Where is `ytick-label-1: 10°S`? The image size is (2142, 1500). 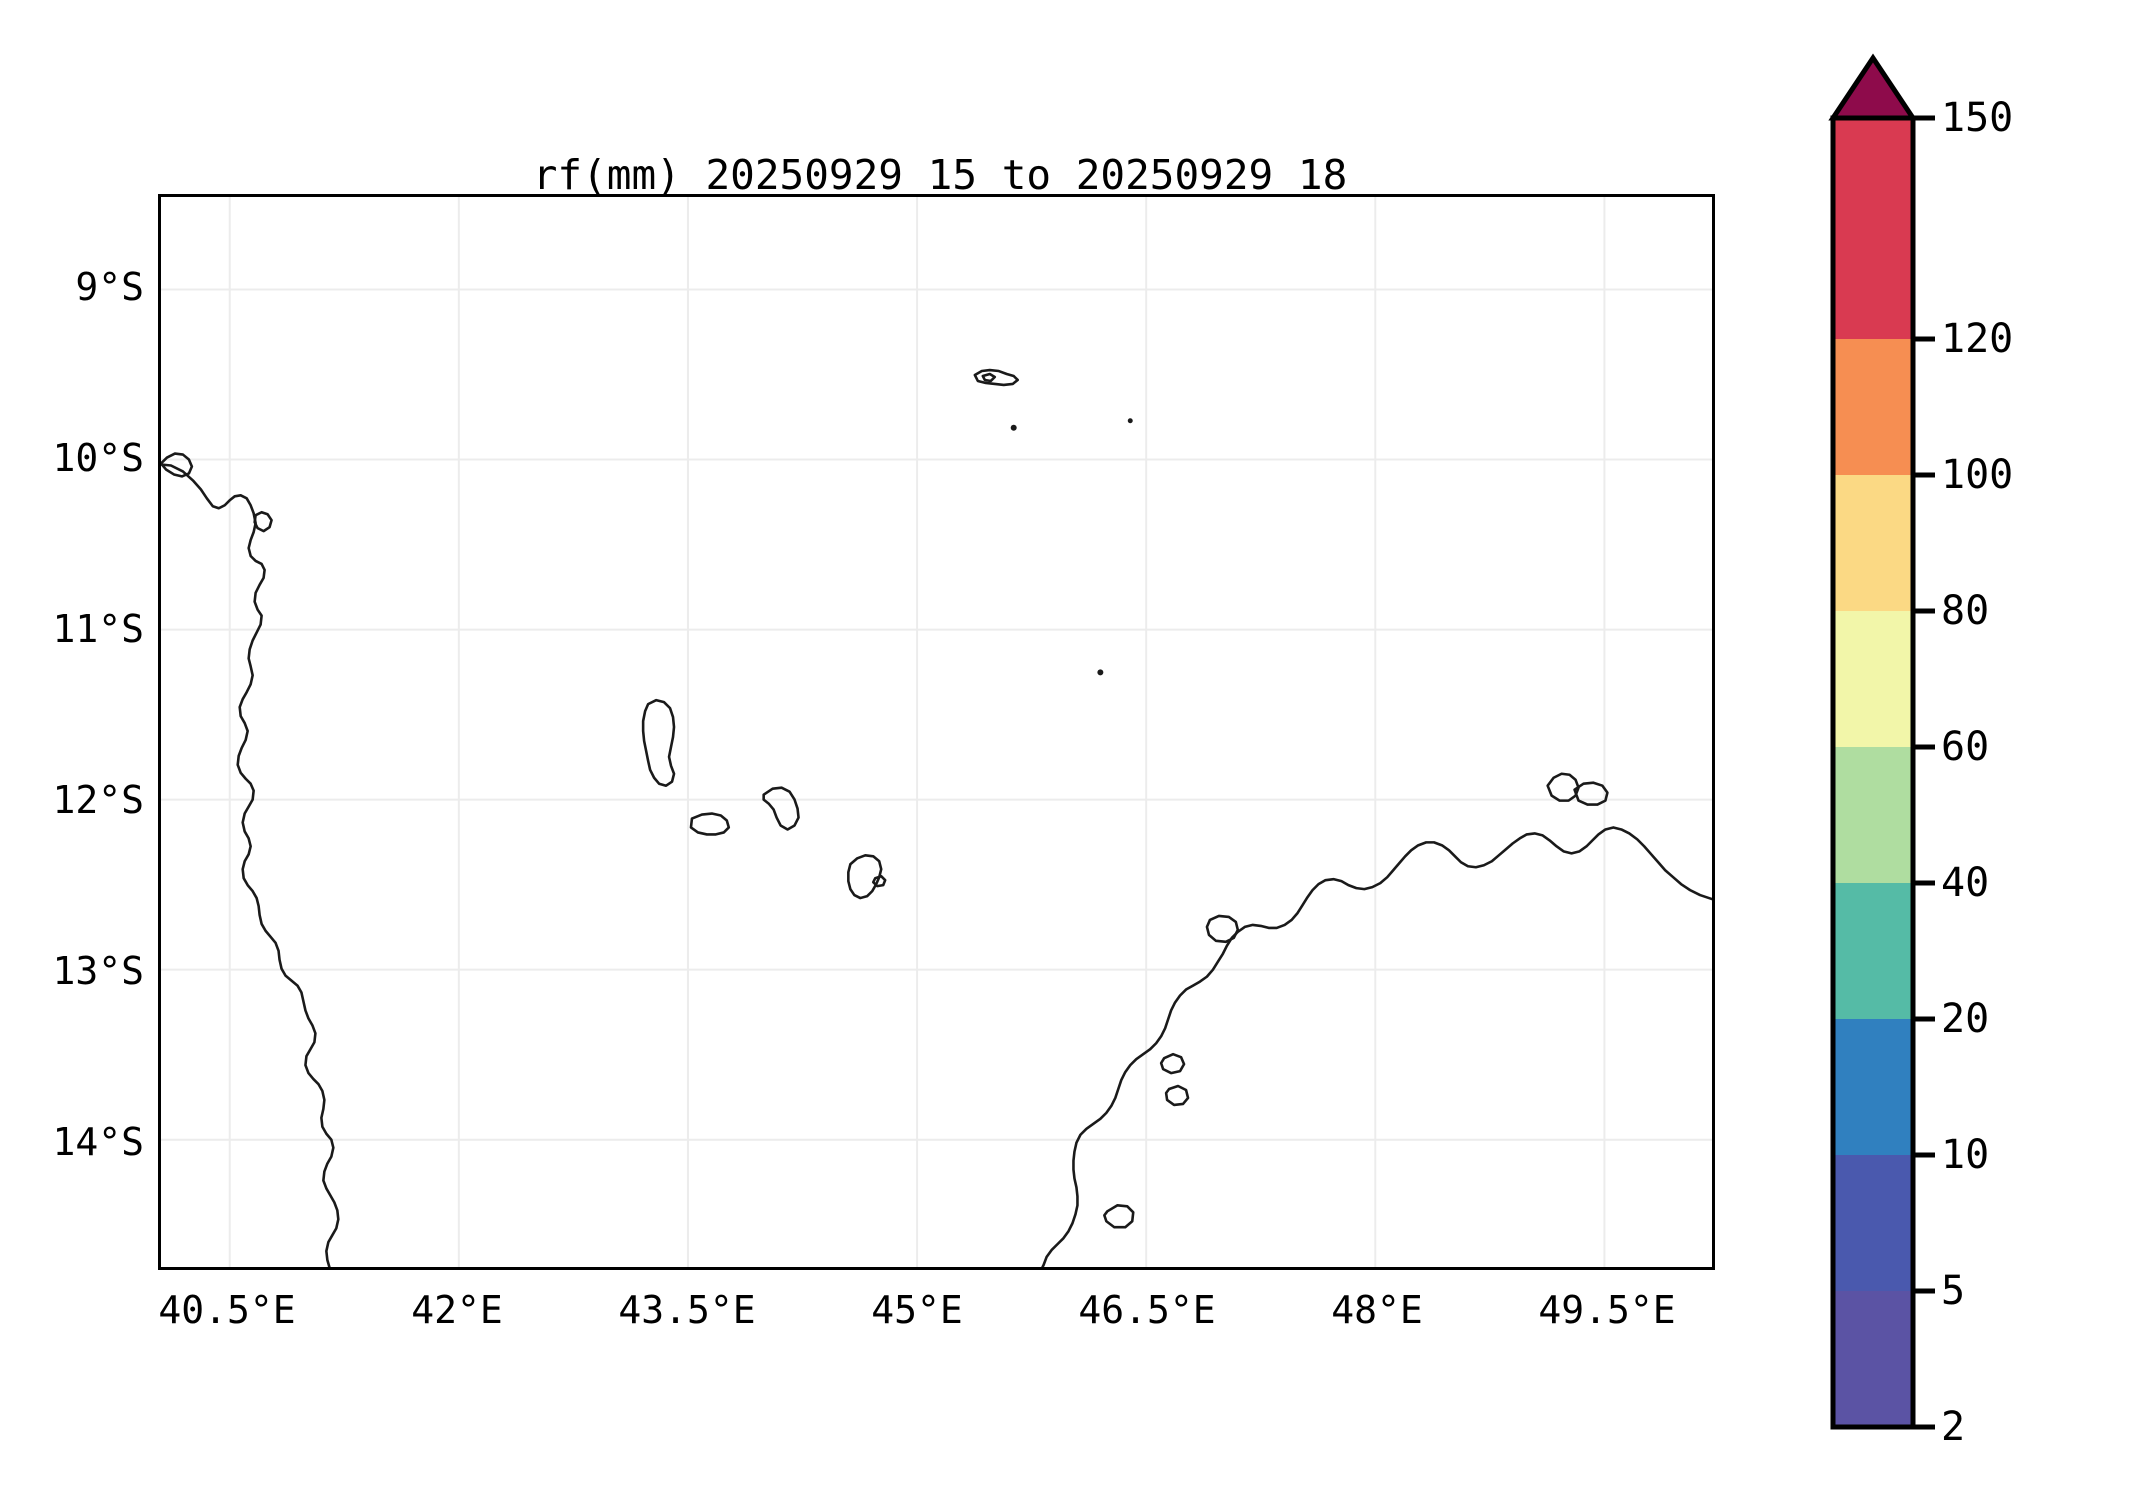 ytick-label-1: 10°S is located at coordinates (98, 458).